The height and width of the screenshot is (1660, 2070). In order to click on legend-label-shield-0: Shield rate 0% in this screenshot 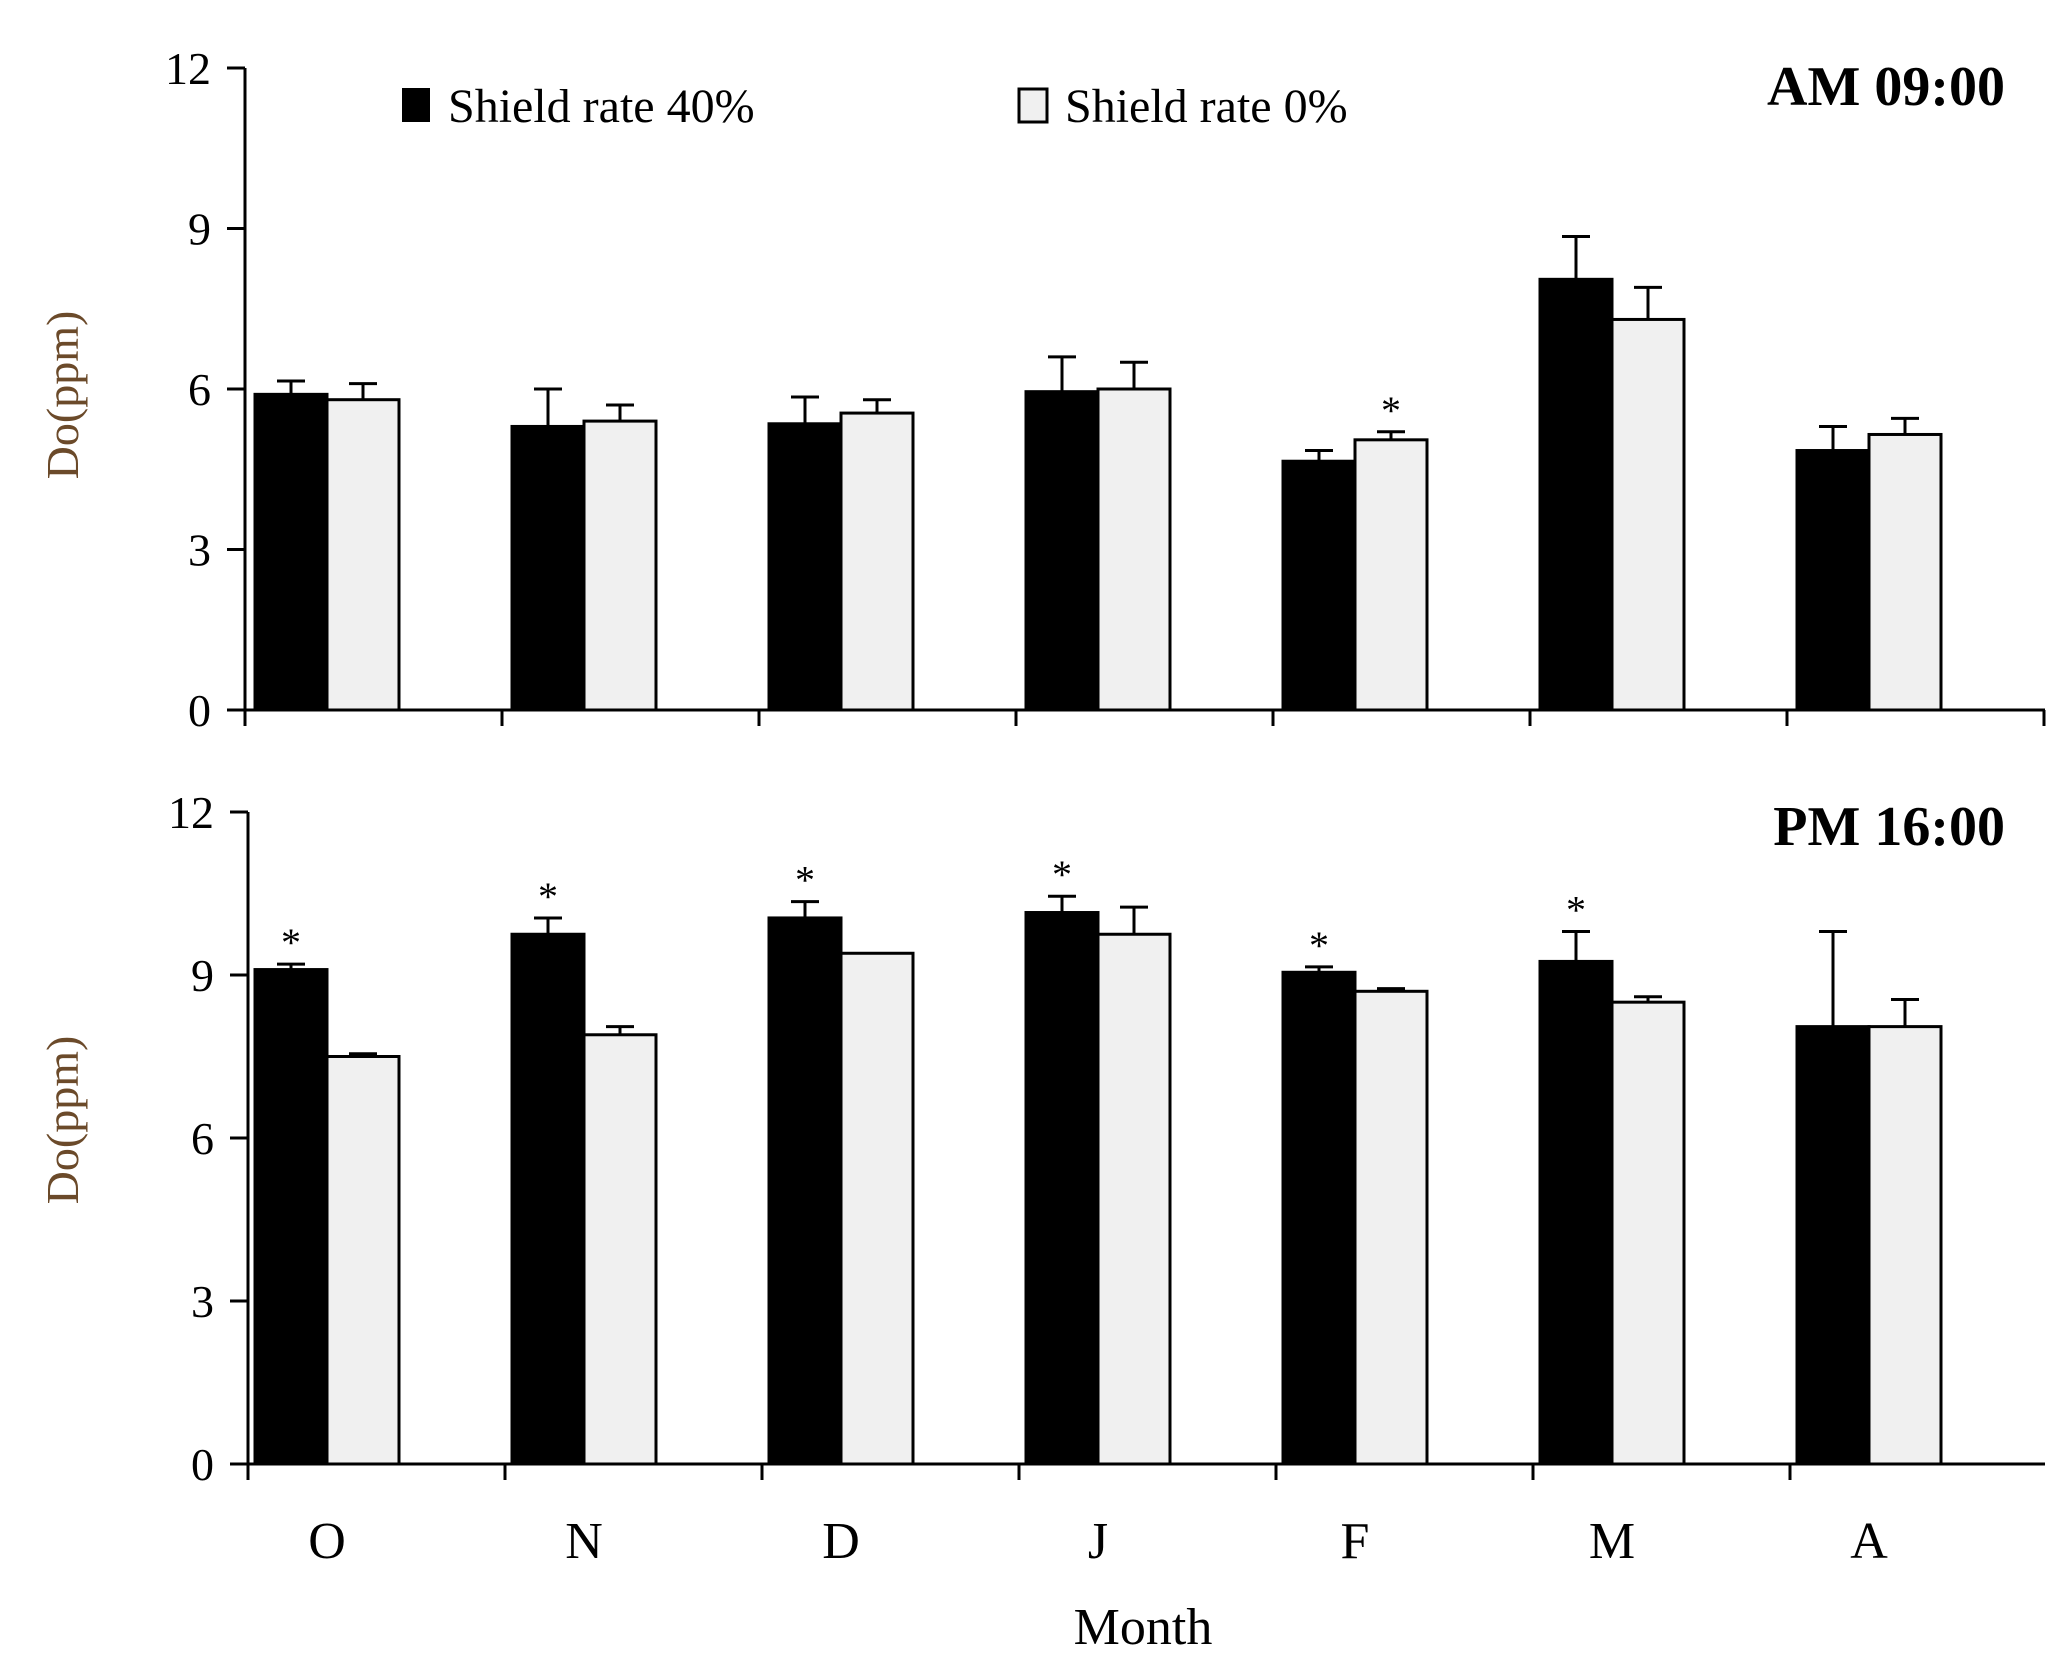, I will do `click(1206, 106)`.